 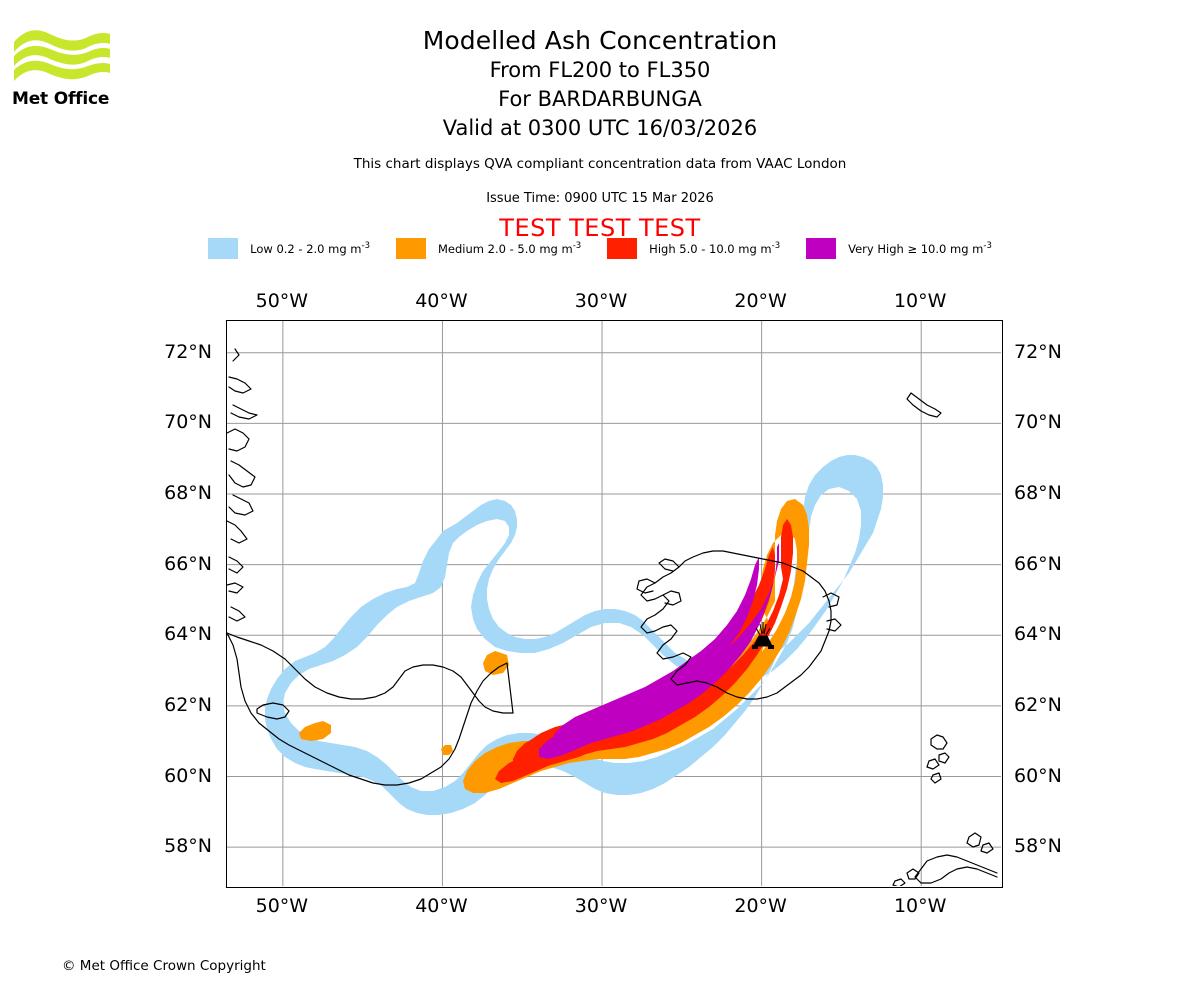 What do you see at coordinates (509, 248) in the screenshot?
I see `legend-label-medium: Medium 2.0 - 5.0 mg m-3` at bounding box center [509, 248].